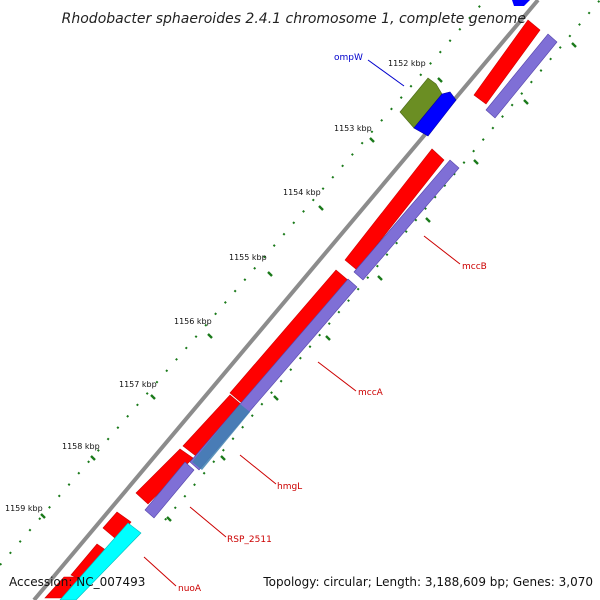 The image size is (600, 600). Describe the element at coordinates (521, 3) in the screenshot. I see `top-blue-feature` at that location.